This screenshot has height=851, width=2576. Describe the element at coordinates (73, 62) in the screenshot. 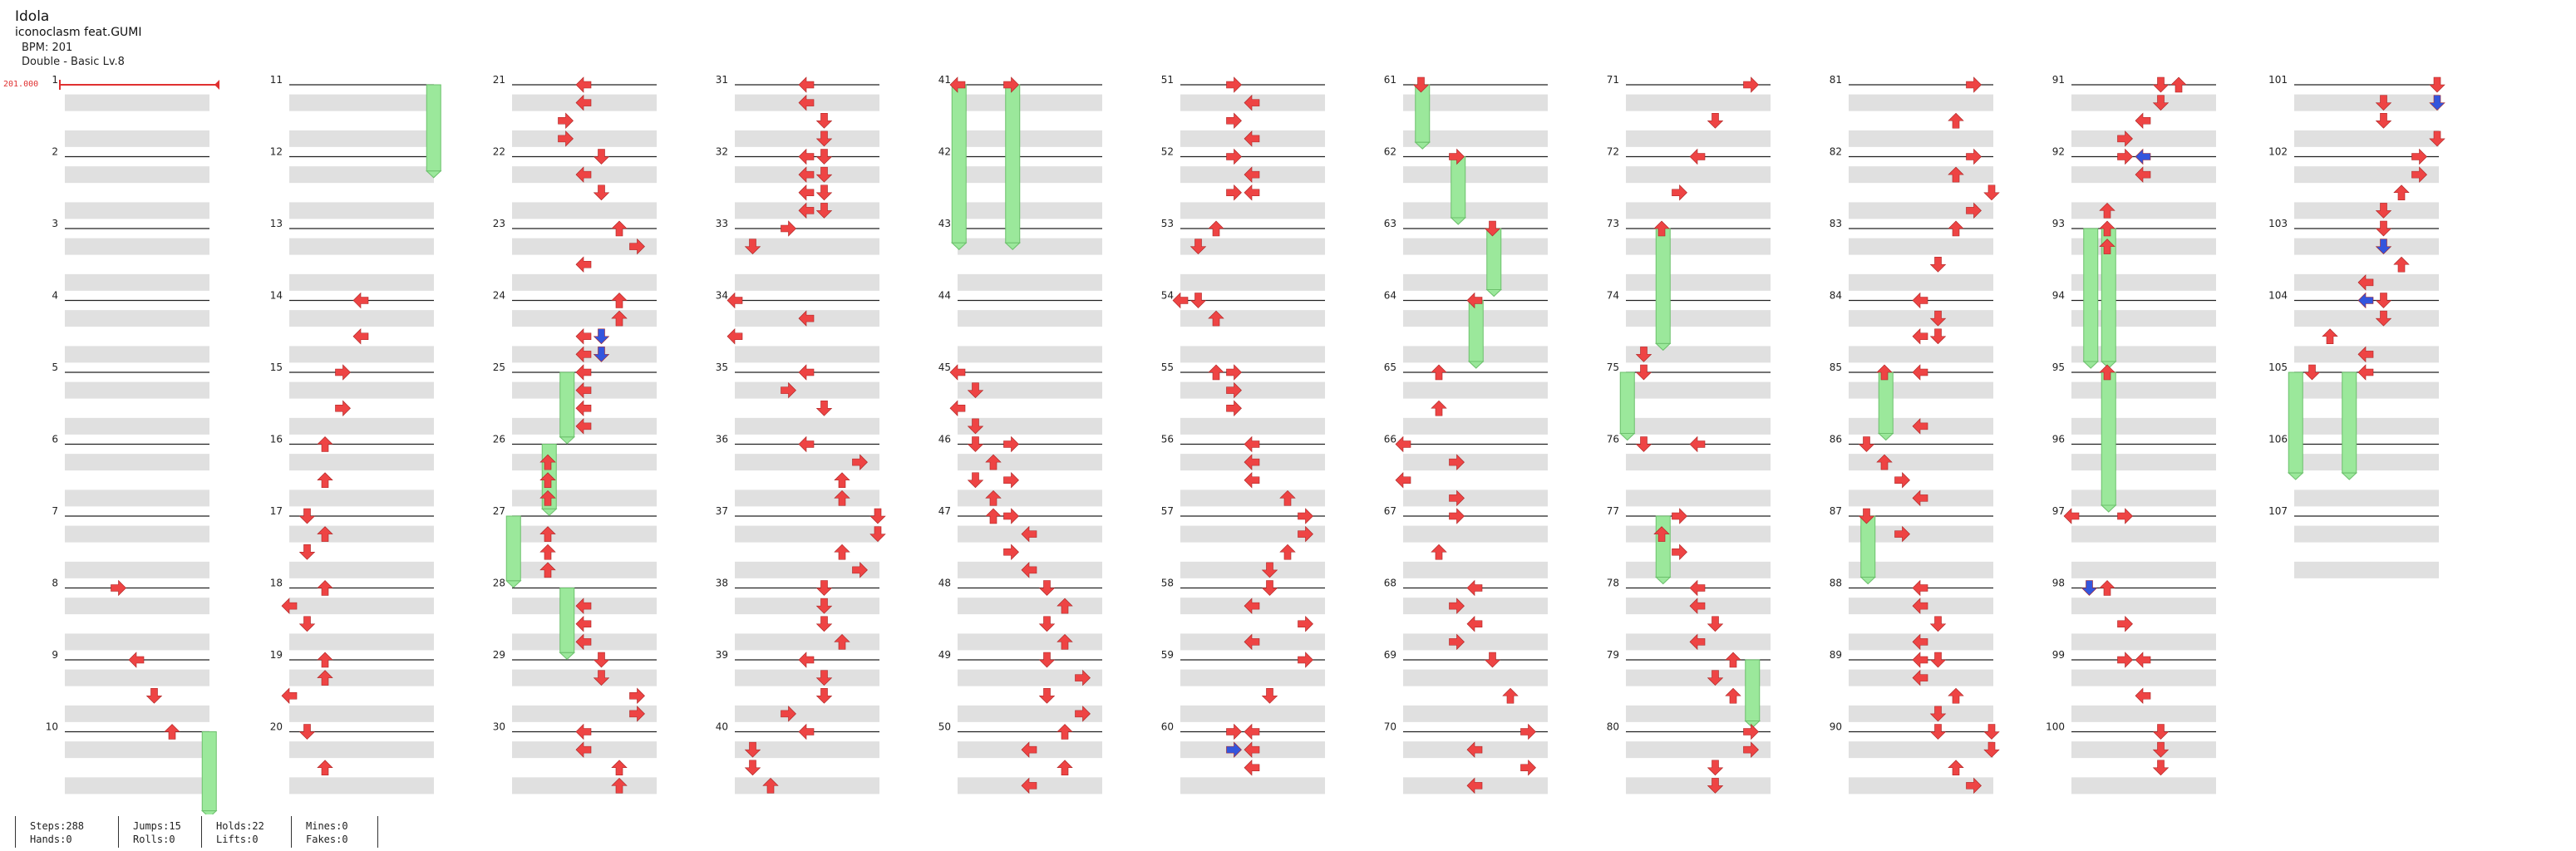

I see `chart-difficulty: Double - Basic Lv.8` at that location.